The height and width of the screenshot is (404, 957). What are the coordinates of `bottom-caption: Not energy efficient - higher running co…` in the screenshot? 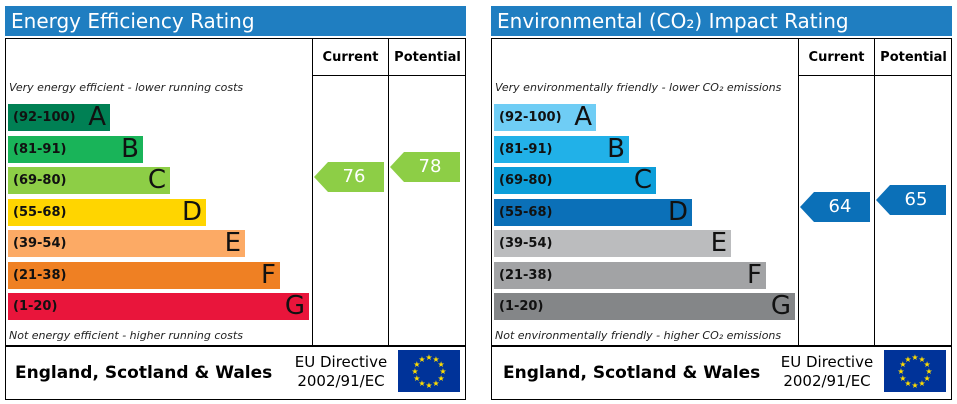 It's located at (126, 335).